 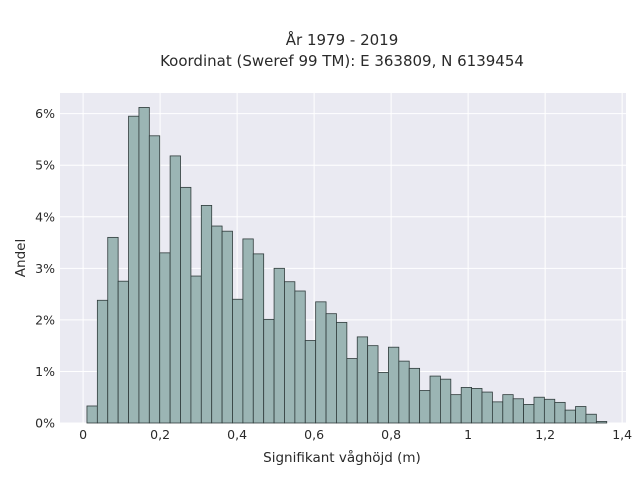 What do you see at coordinates (237, 434) in the screenshot?
I see `x-tick-label: 0,4` at bounding box center [237, 434].